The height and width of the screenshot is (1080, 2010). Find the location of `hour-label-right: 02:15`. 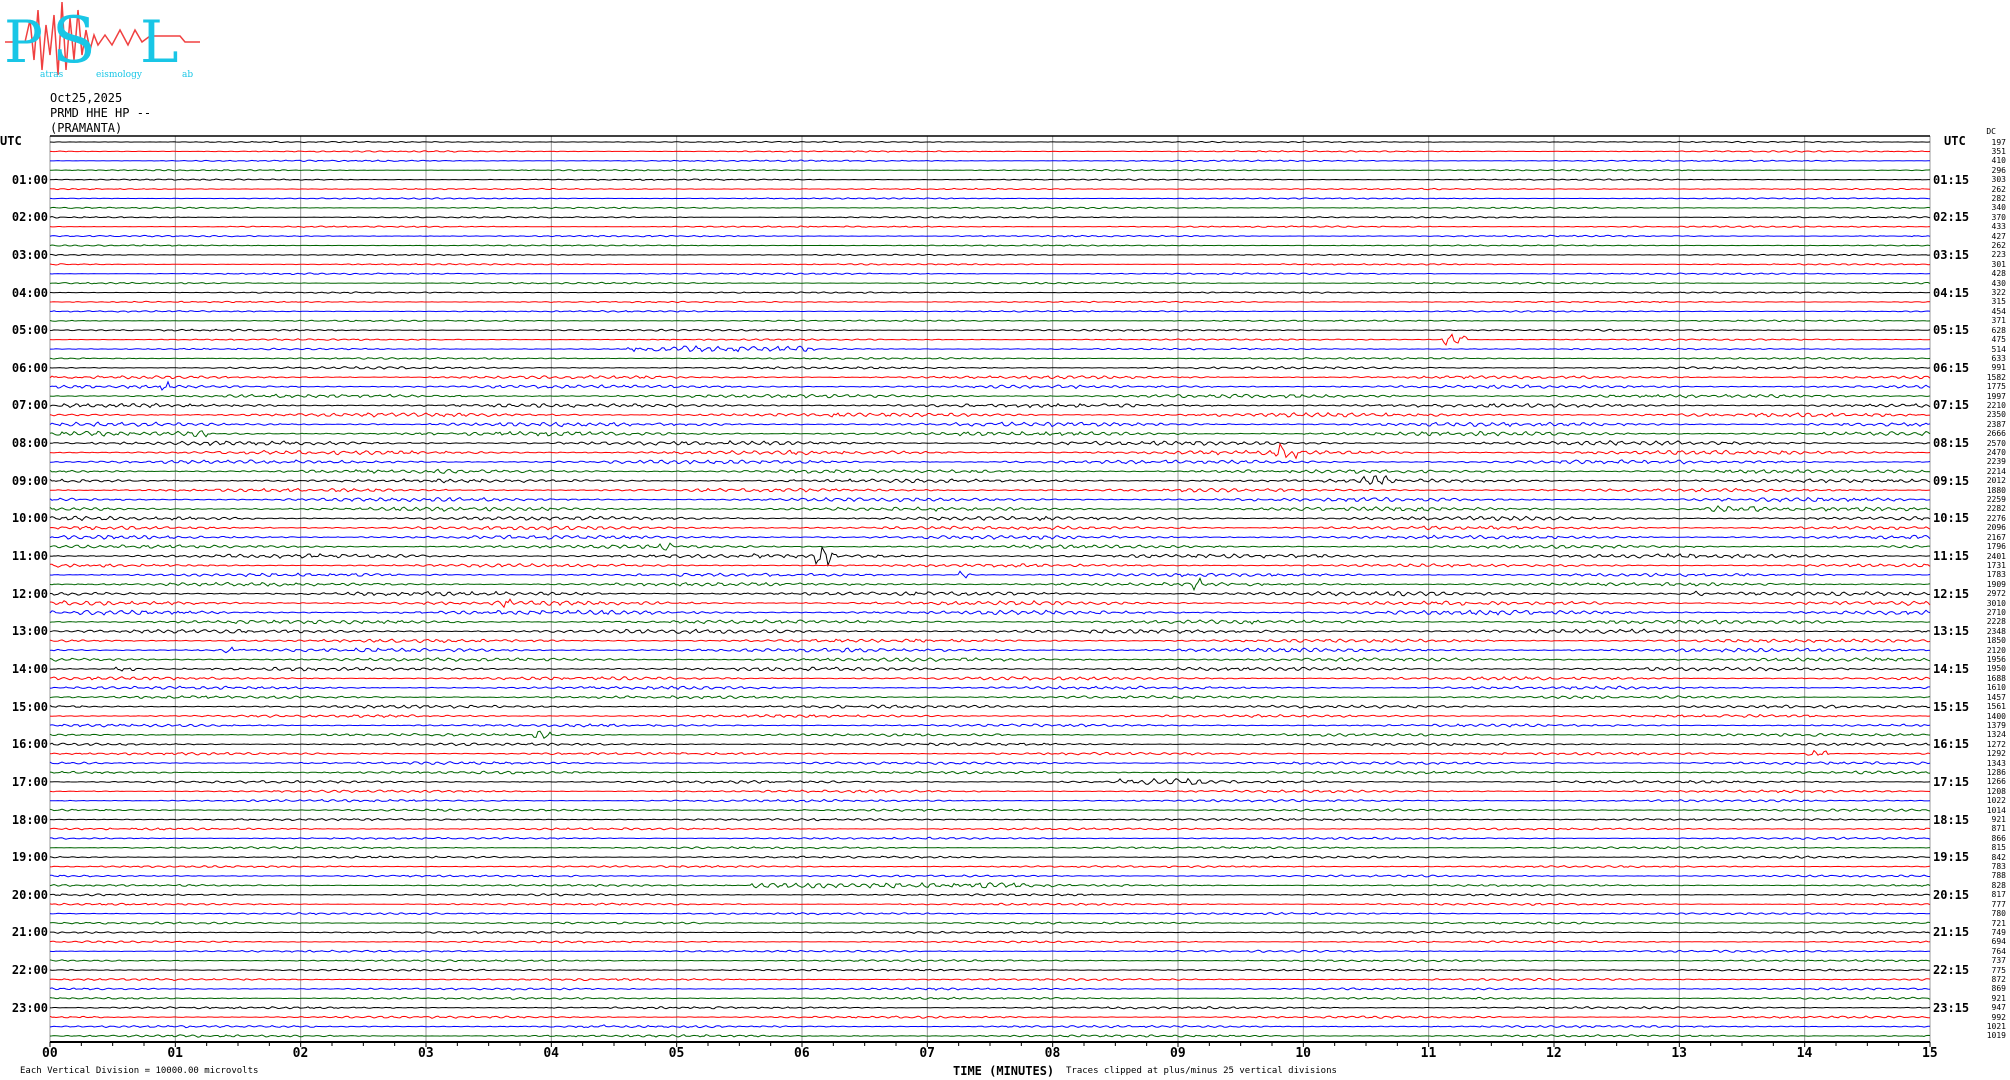

hour-label-right: 02:15 is located at coordinates (1951, 217).